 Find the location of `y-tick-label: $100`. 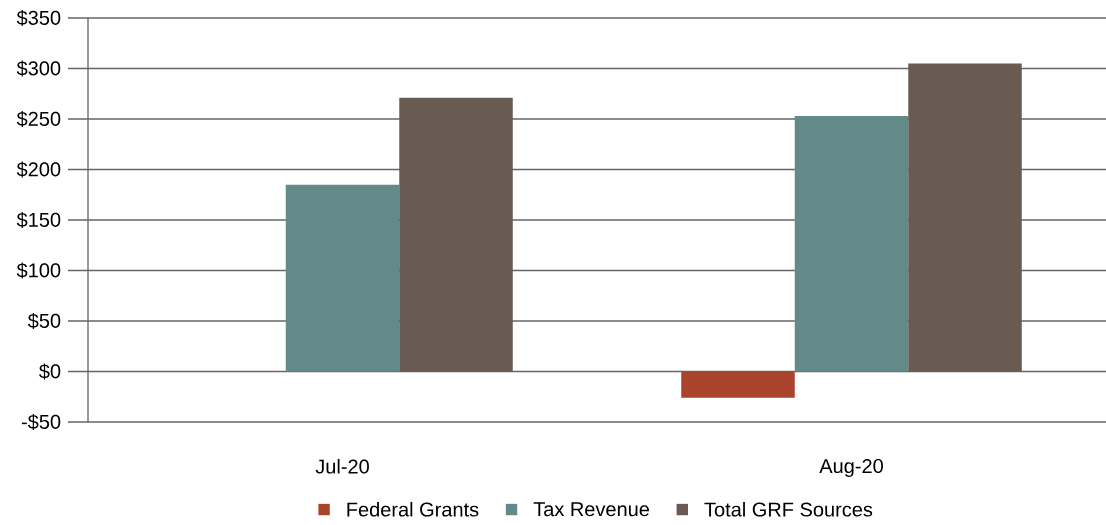

y-tick-label: $100 is located at coordinates (38, 270).